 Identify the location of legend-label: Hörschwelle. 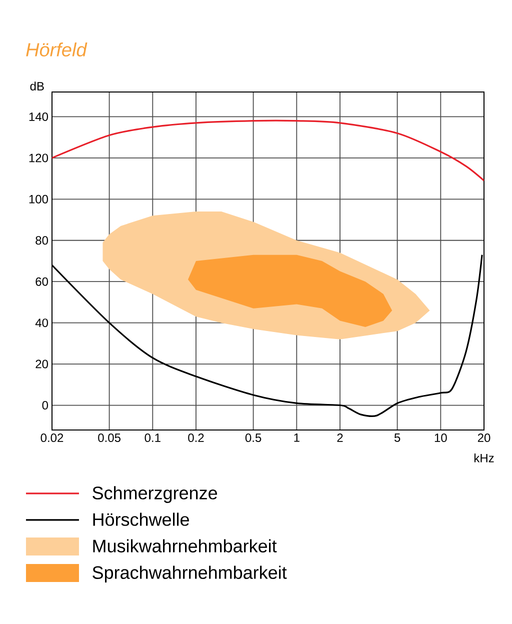
(141, 519).